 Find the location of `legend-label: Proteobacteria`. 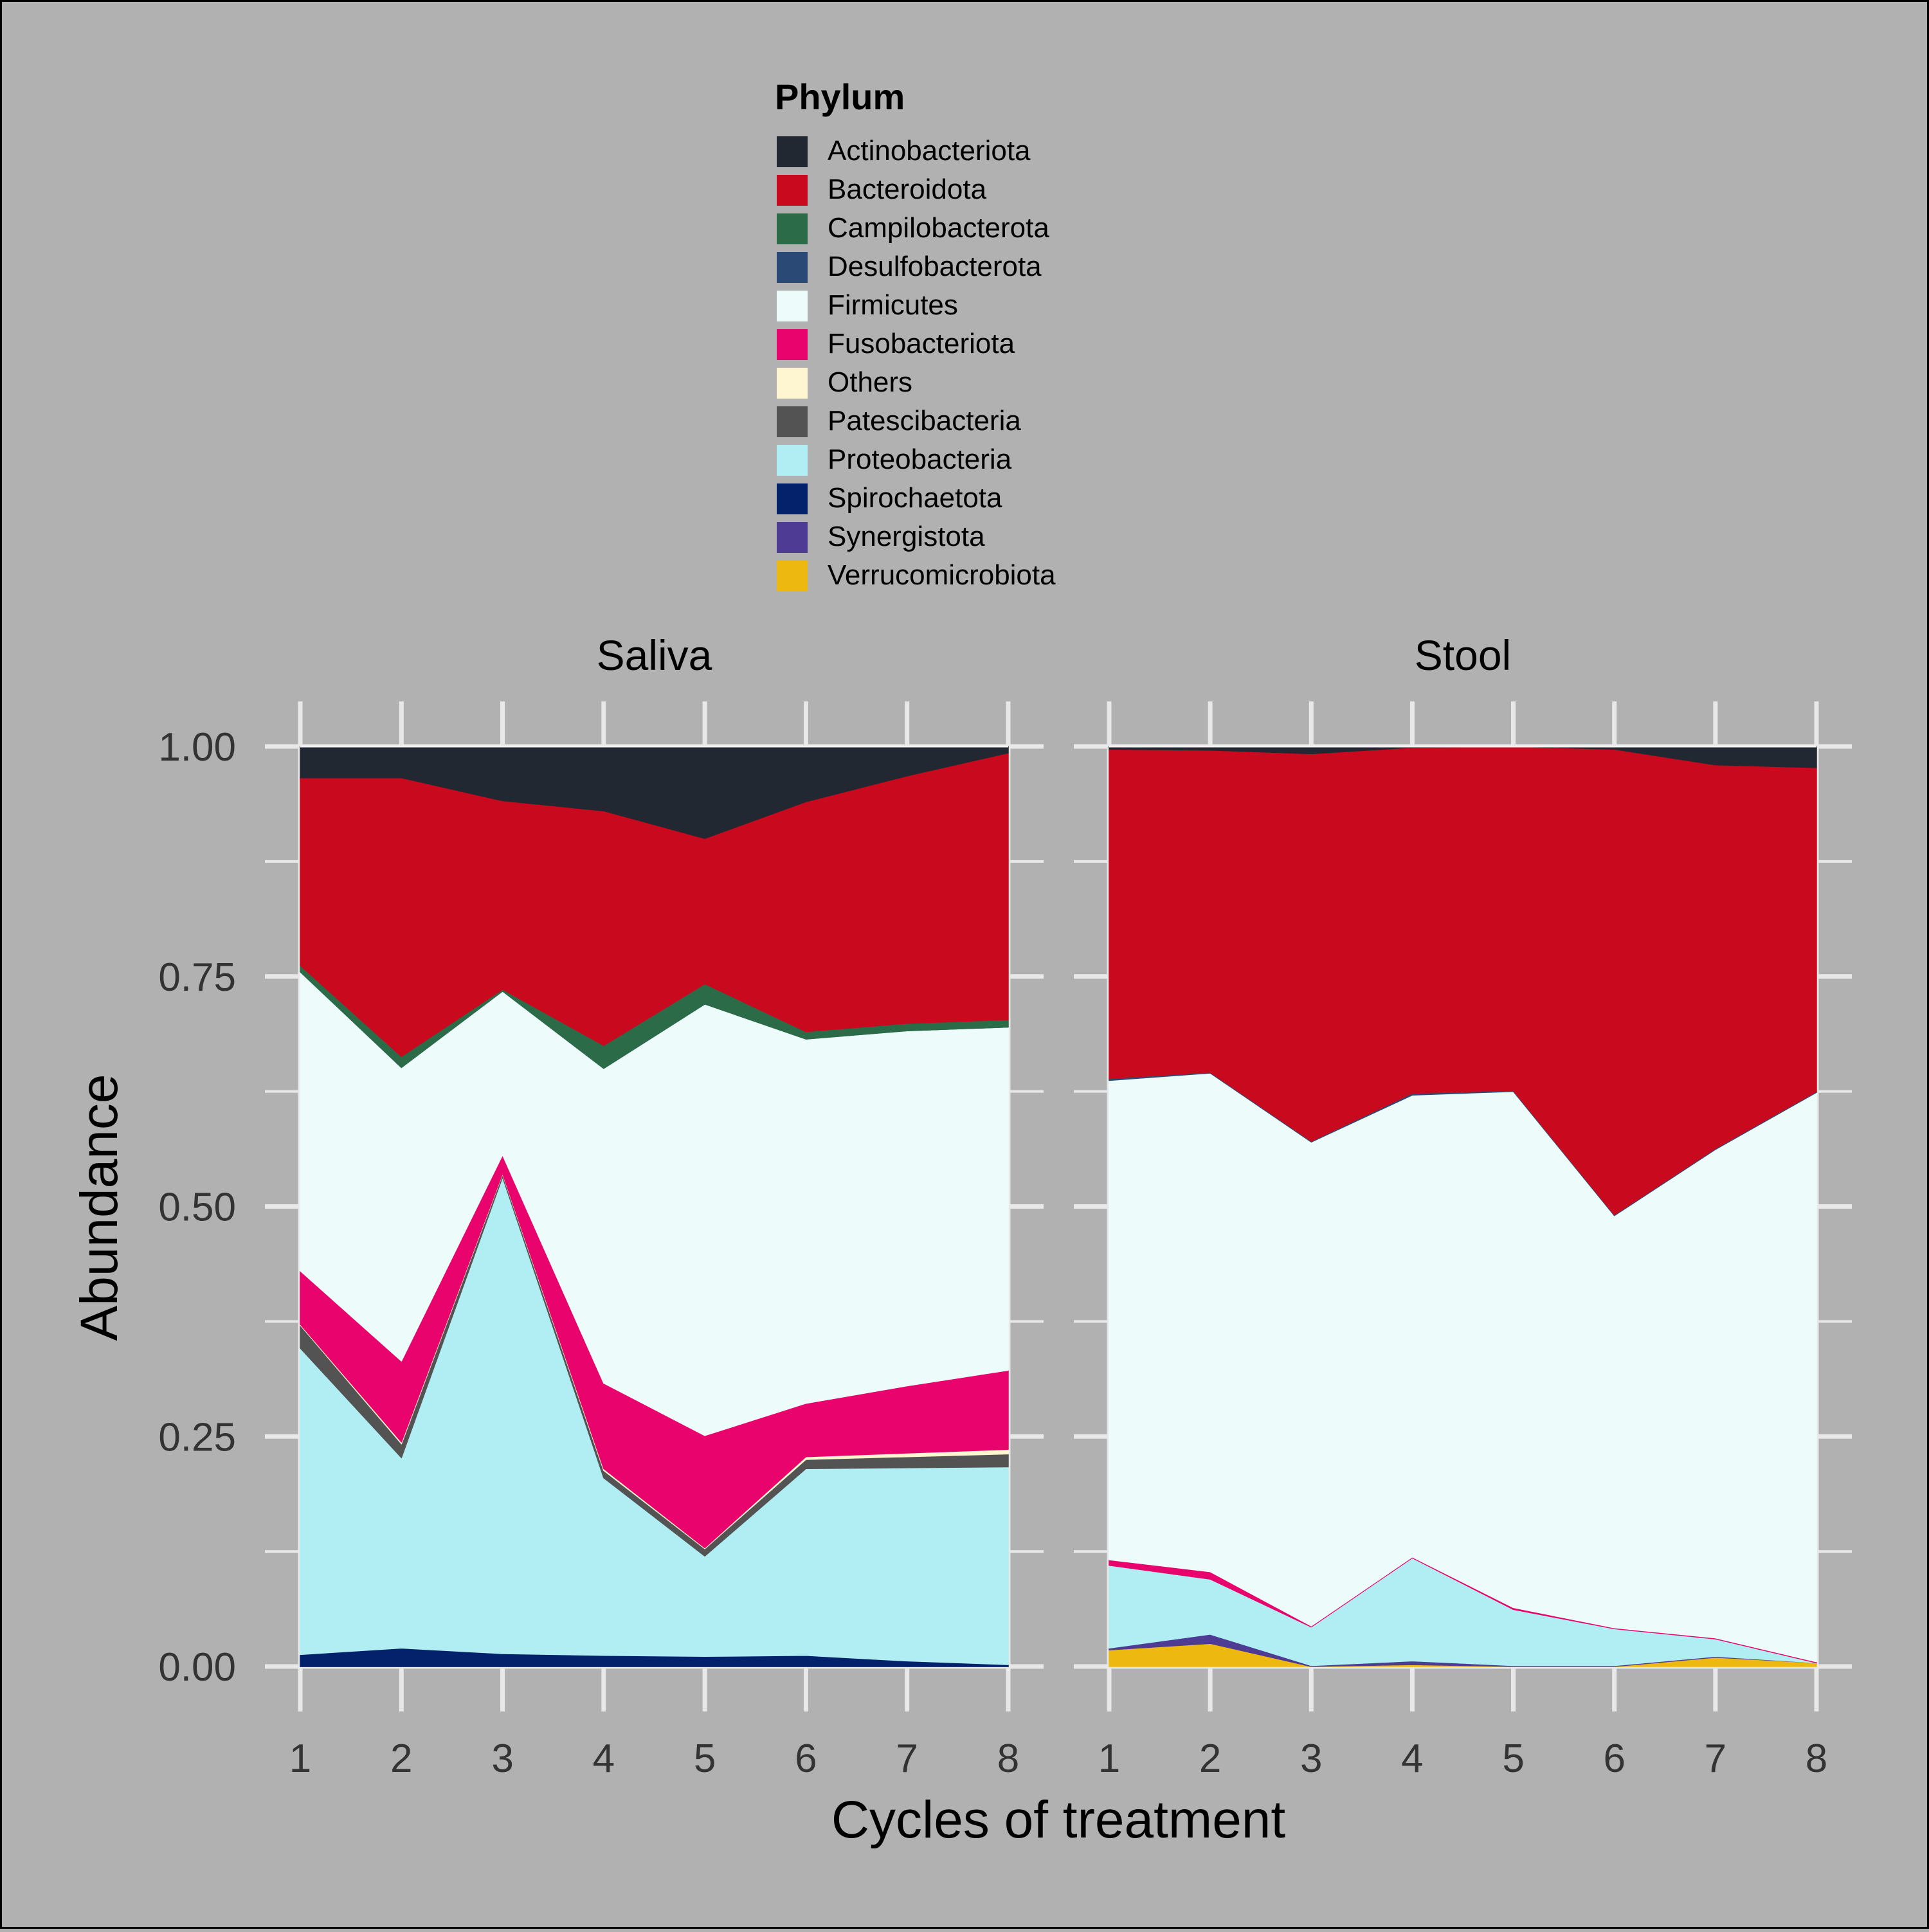

legend-label: Proteobacteria is located at coordinates (920, 459).